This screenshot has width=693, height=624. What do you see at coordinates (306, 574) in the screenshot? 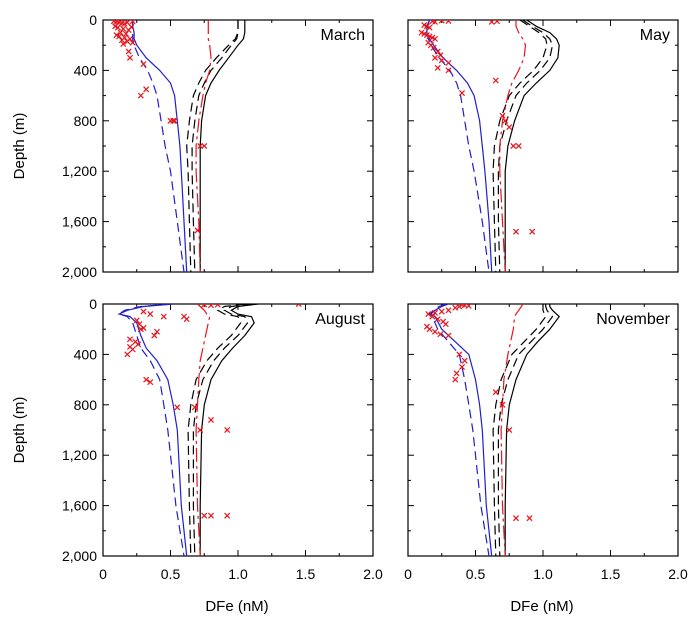
I see `x-tick-label: 1.5` at bounding box center [306, 574].